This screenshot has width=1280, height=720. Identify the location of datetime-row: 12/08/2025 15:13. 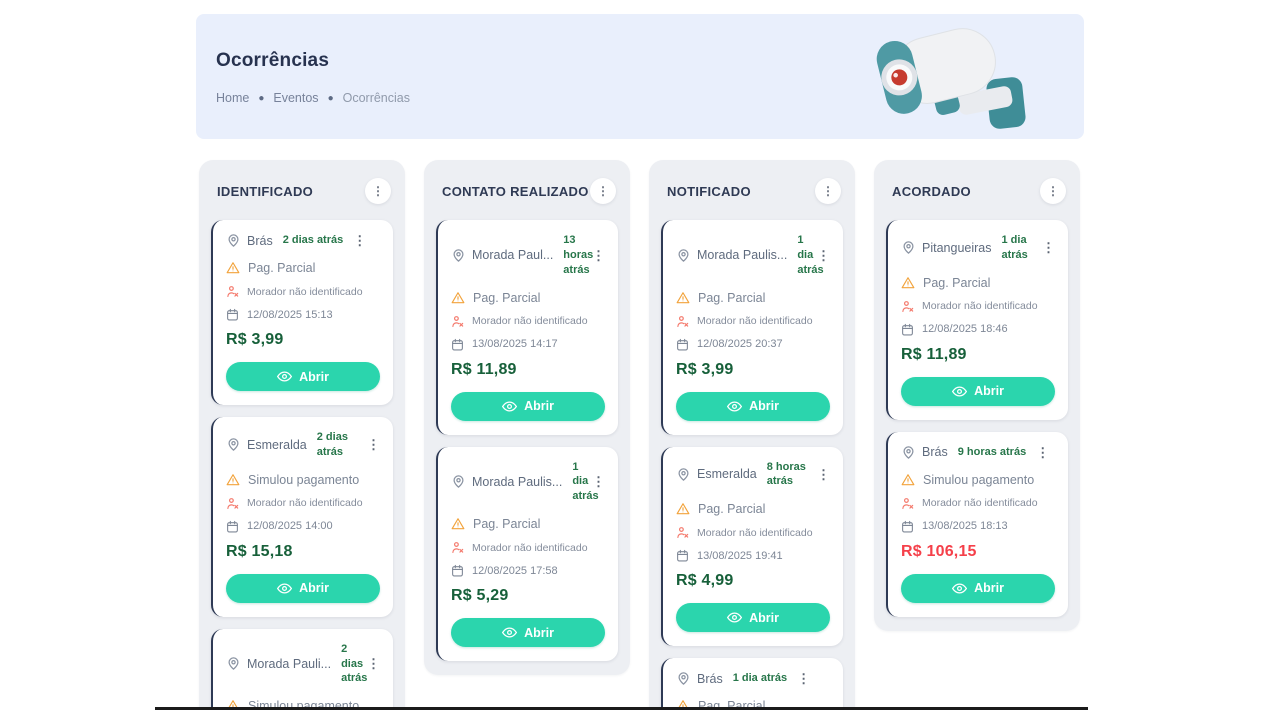
(303, 314).